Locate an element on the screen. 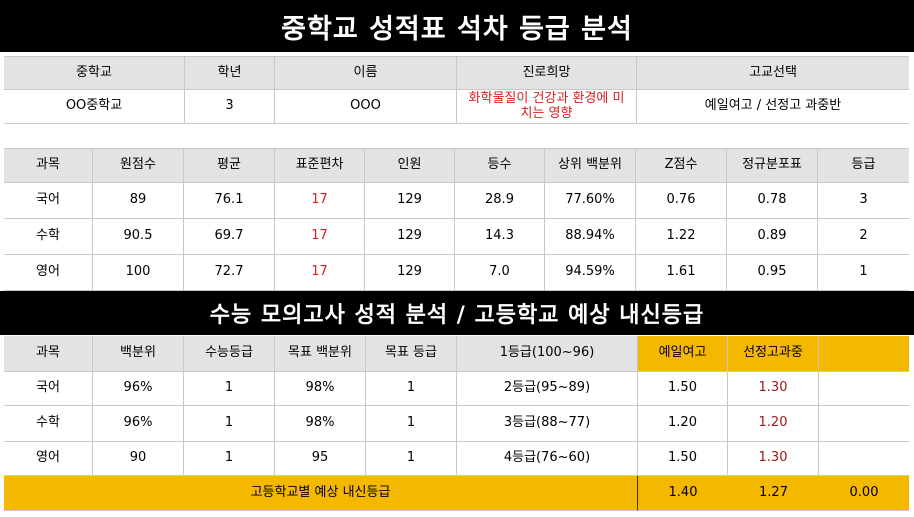 The image size is (914, 517). grades-header-average: 평균 is located at coordinates (229, 166).